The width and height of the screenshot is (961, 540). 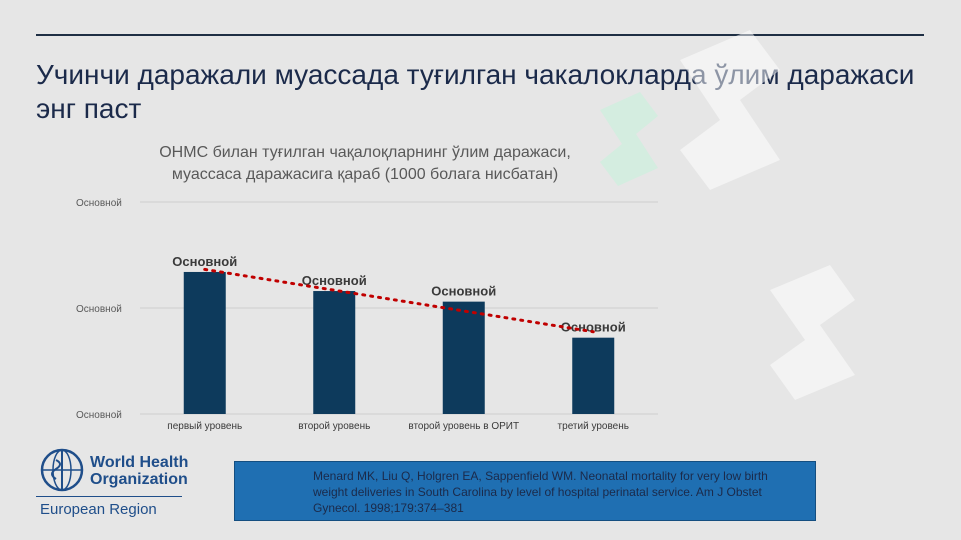 What do you see at coordinates (139, 462) in the screenshot?
I see `who-name-line1: World Health` at bounding box center [139, 462].